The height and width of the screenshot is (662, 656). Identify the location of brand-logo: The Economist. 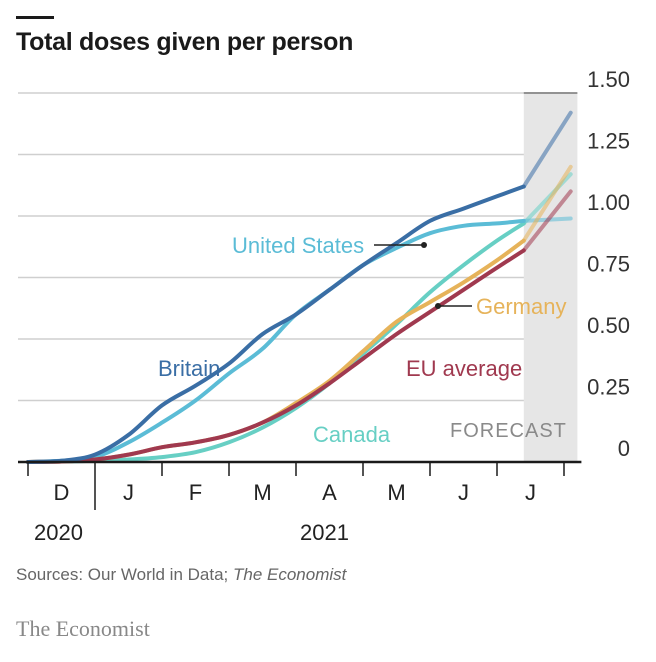
(83, 628).